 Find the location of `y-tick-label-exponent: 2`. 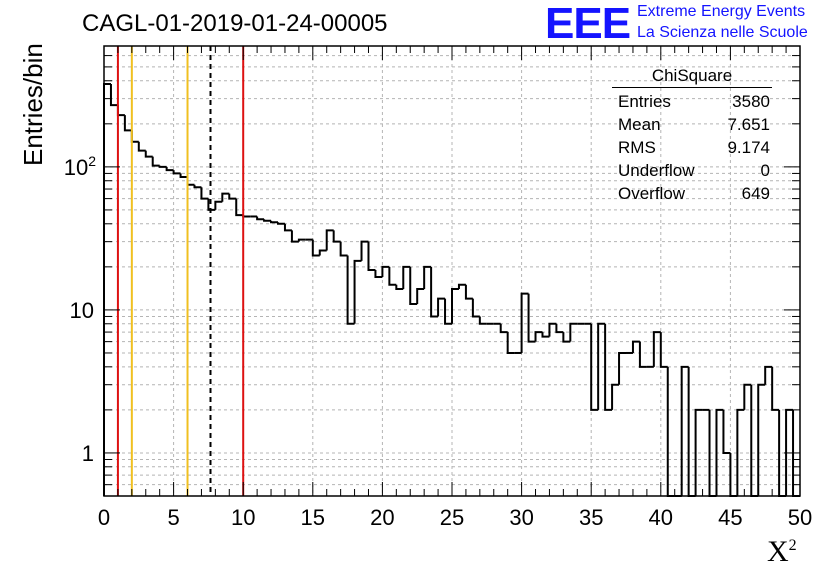

y-tick-label-exponent: 2 is located at coordinates (92, 161).